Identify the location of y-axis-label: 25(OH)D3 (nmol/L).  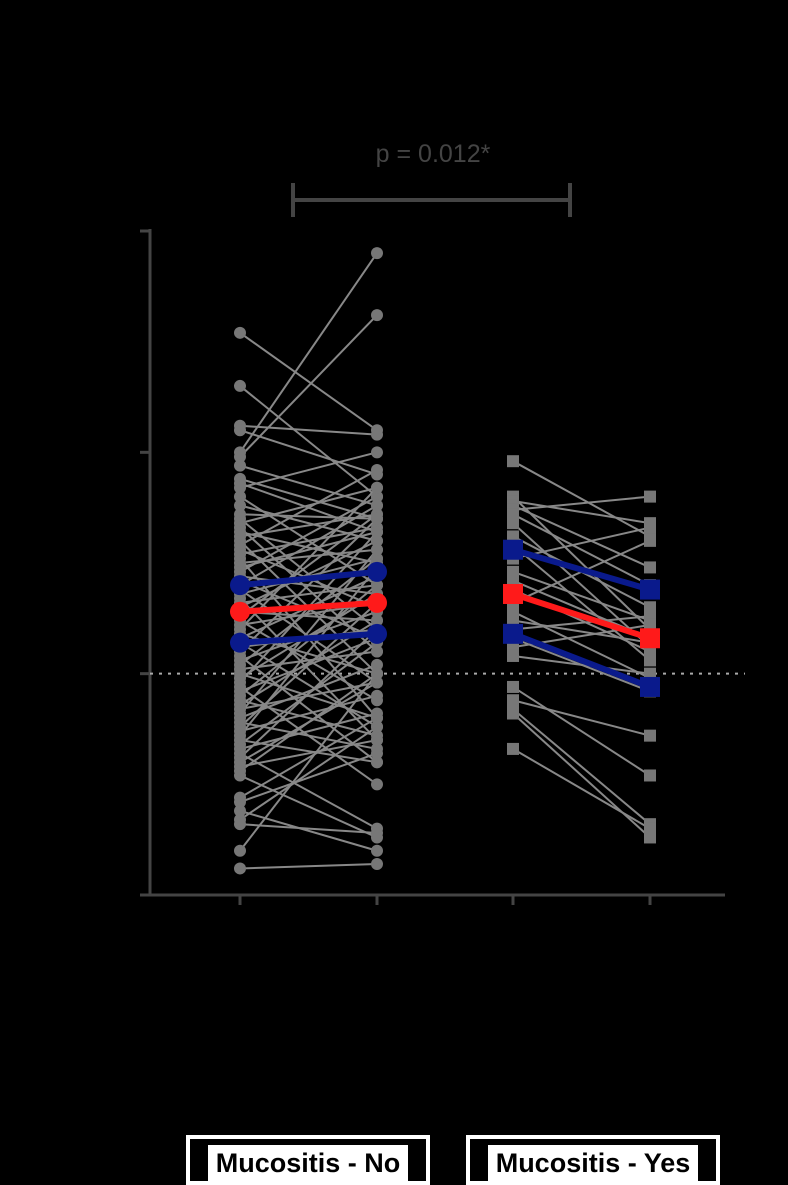
(23, 562).